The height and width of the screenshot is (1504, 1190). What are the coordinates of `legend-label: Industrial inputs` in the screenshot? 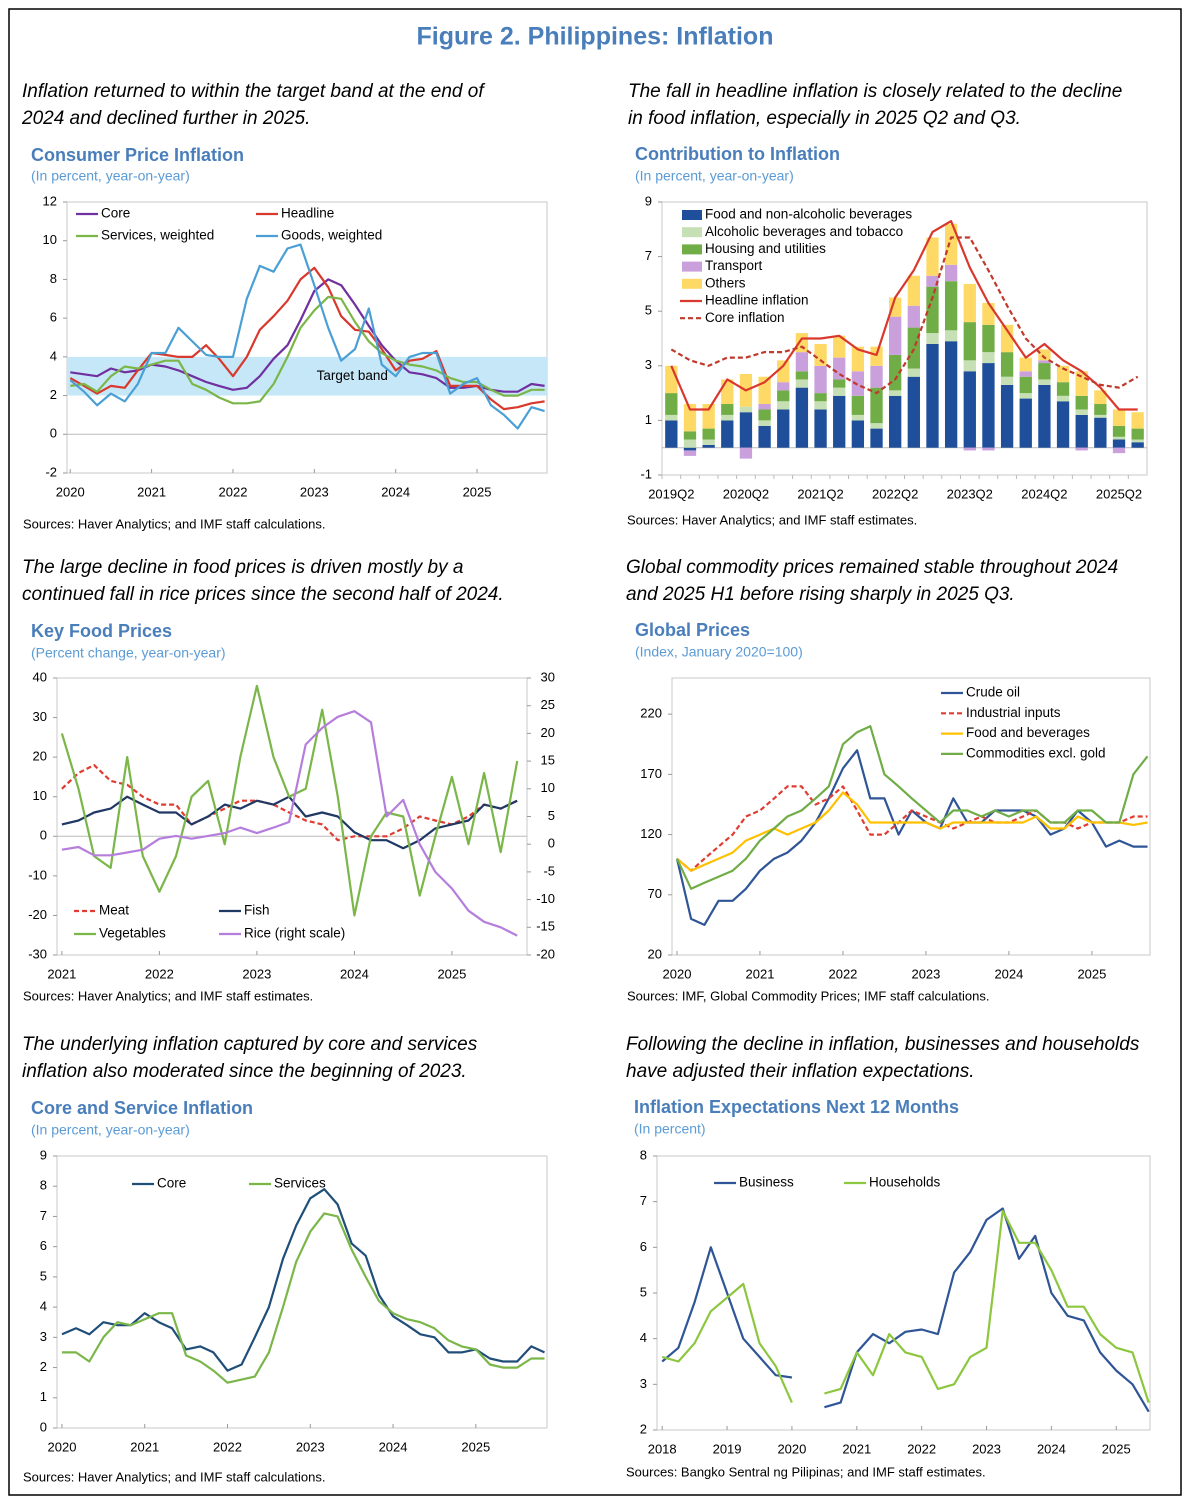 It's located at (1013, 712).